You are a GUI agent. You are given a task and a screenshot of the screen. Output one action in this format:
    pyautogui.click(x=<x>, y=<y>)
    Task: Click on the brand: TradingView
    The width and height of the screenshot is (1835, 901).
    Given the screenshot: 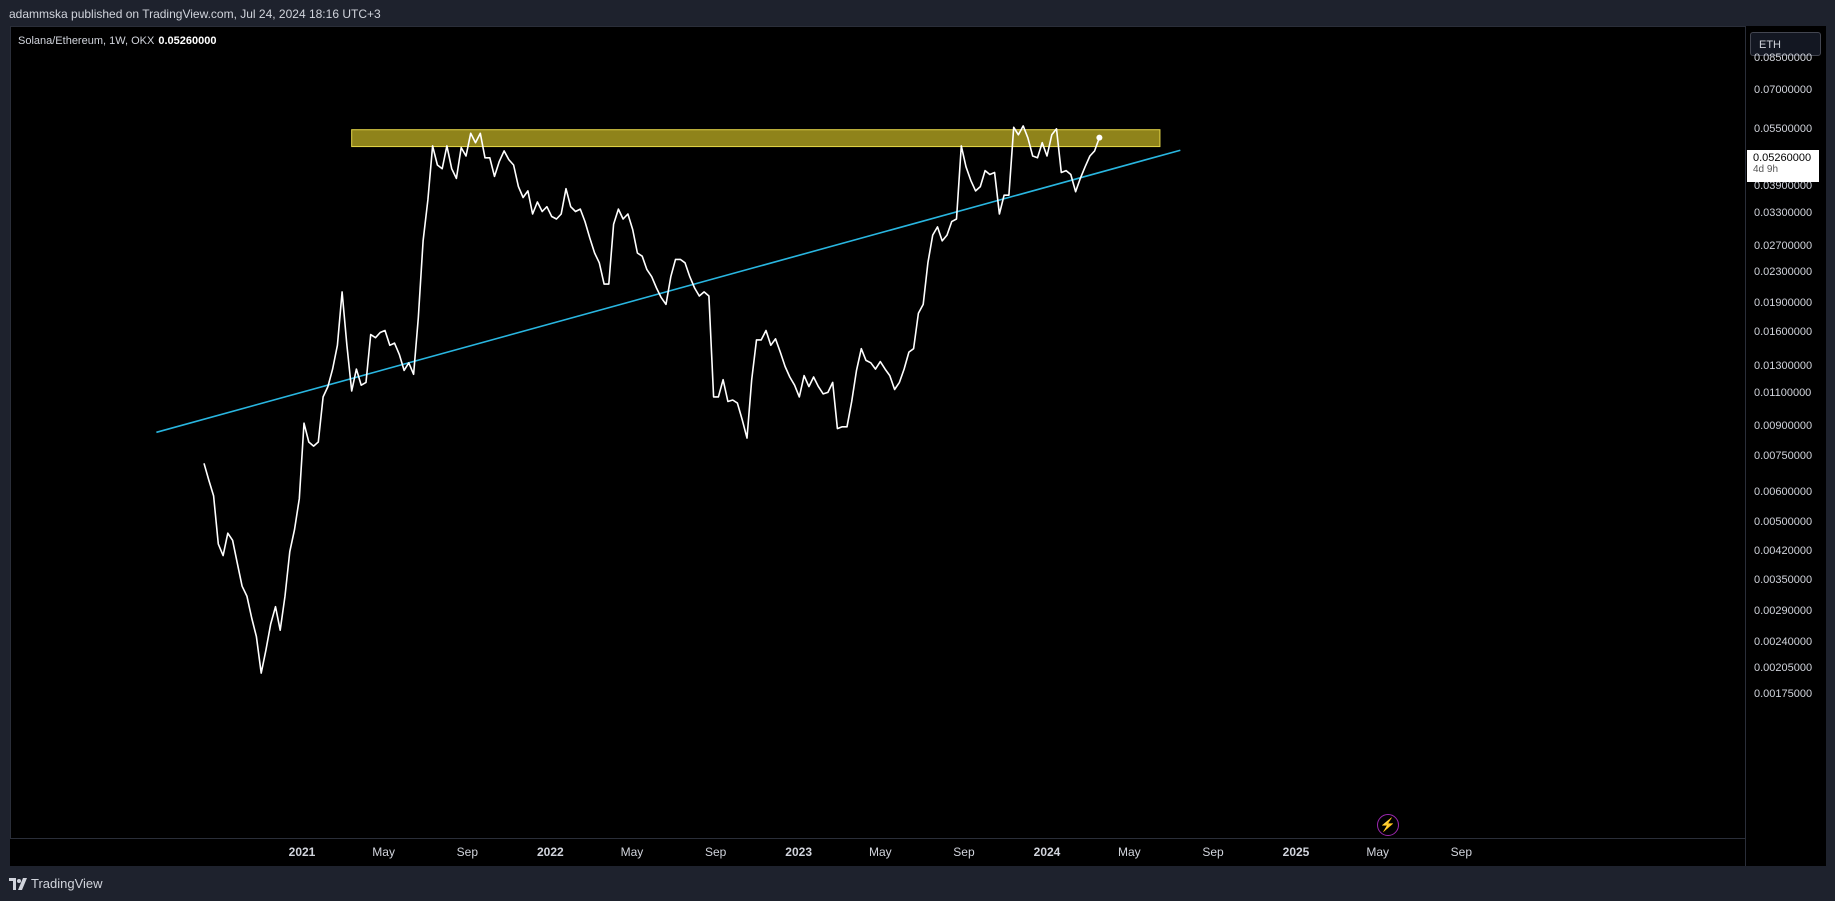 What is the action you would take?
    pyautogui.click(x=56, y=883)
    